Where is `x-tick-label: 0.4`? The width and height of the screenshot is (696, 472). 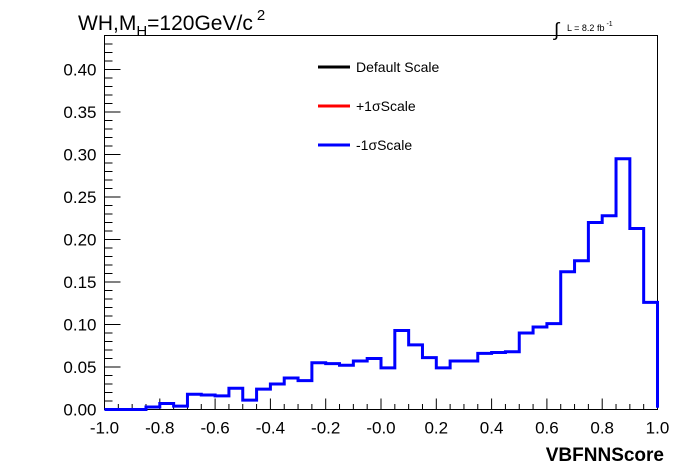 x-tick-label: 0.4 is located at coordinates (492, 428).